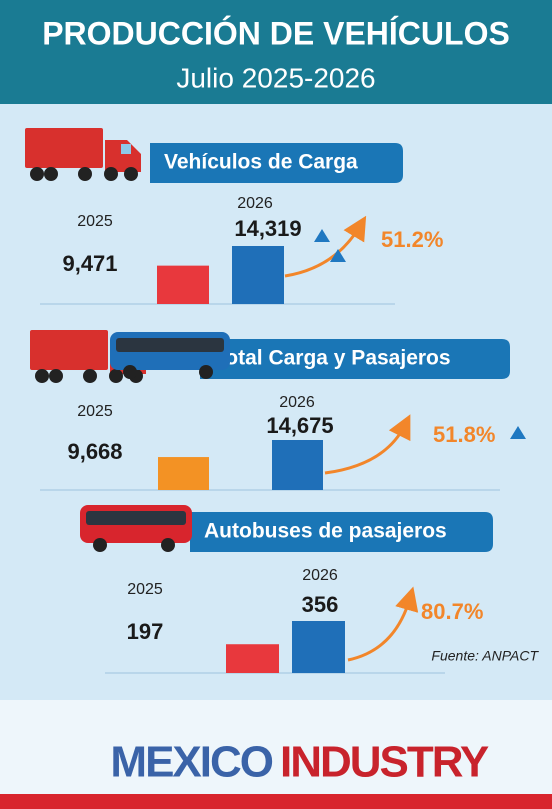  Describe the element at coordinates (276, 52) in the screenshot. I see `header-band` at that location.